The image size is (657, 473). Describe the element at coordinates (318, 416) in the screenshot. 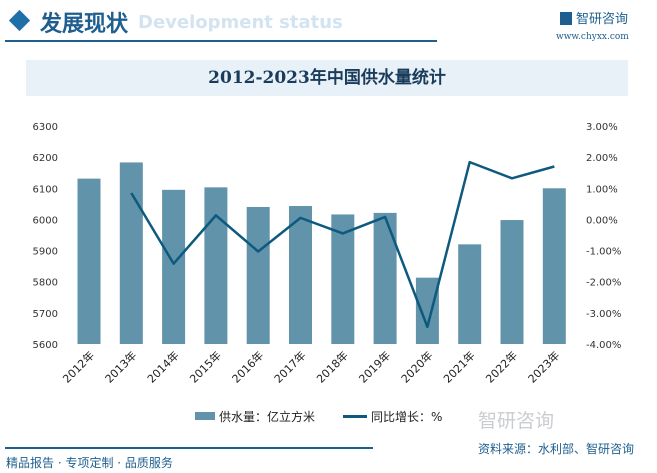

I see `legend: 供水量：亿立方米 同比增长：%` at that location.